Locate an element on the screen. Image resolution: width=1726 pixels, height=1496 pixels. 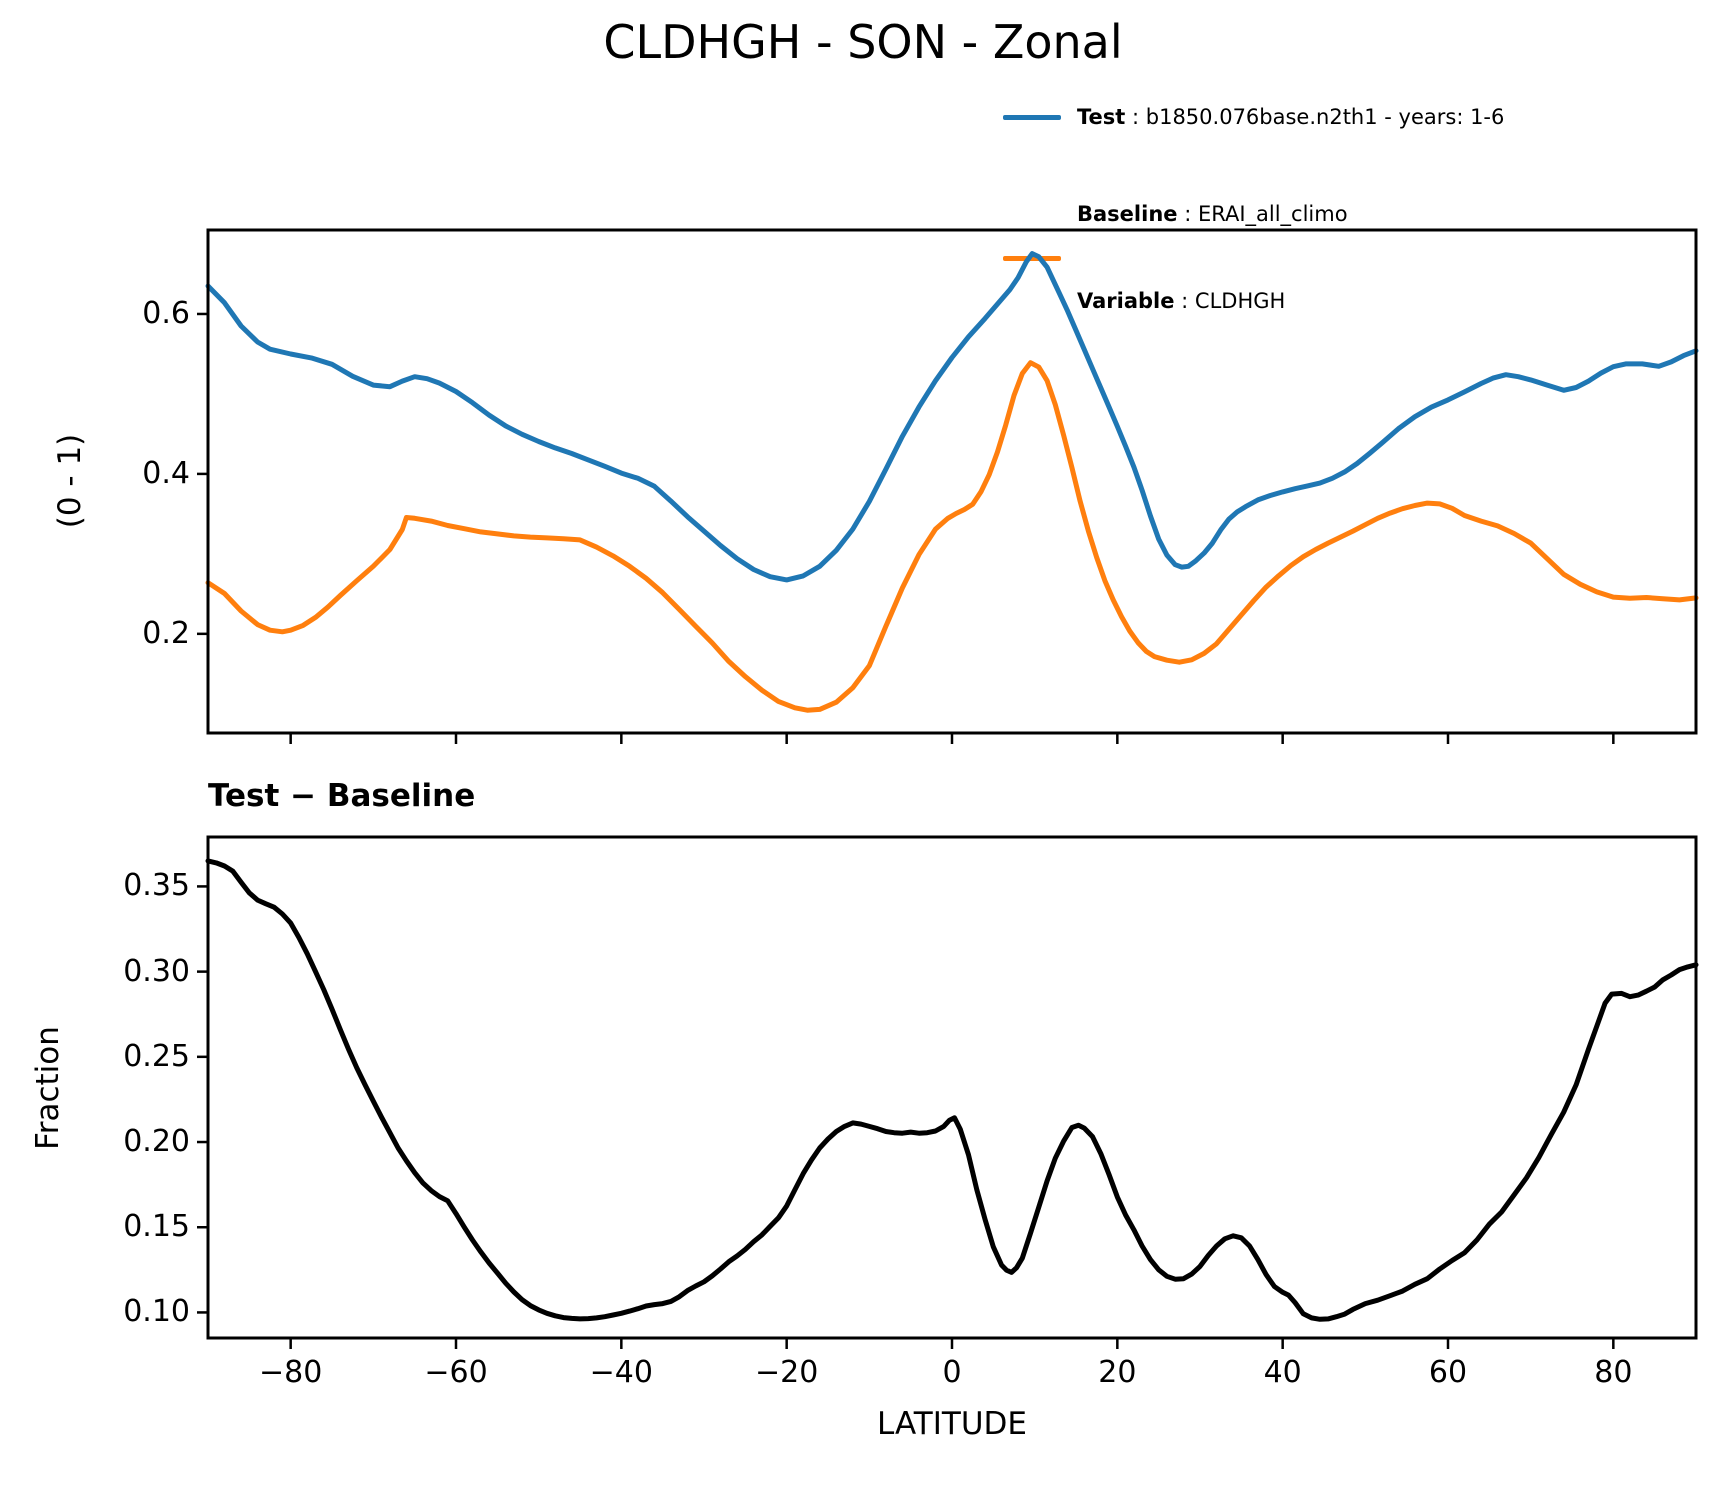
legend-label-baseline-key: Baseline is located at coordinates (1127, 214).